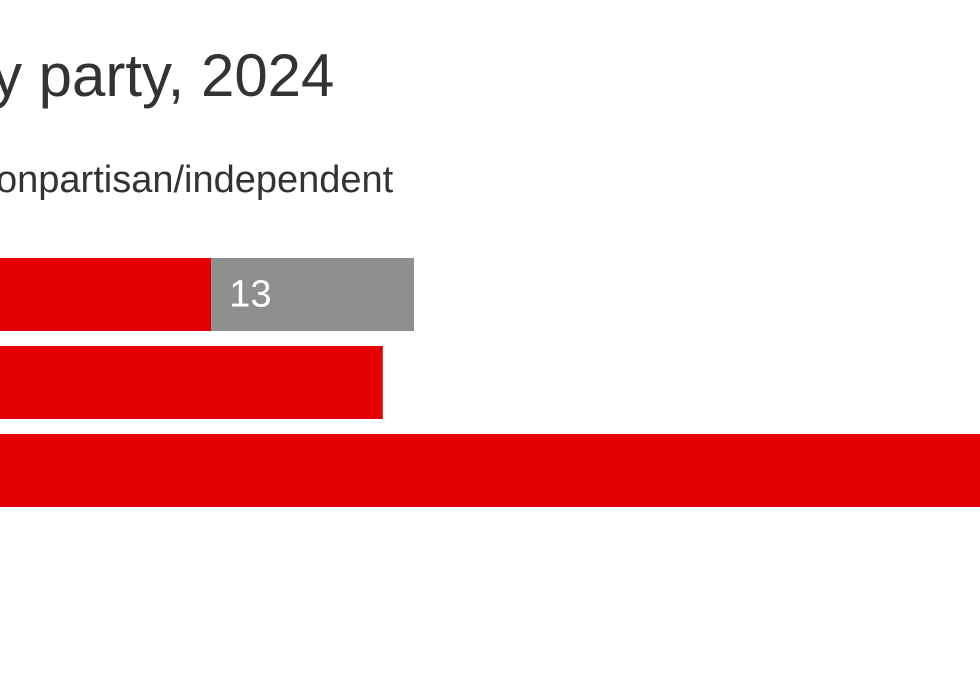 This screenshot has height=699, width=980. What do you see at coordinates (197, 180) in the screenshot?
I see `chart-subtitle: onpartisan/independent` at bounding box center [197, 180].